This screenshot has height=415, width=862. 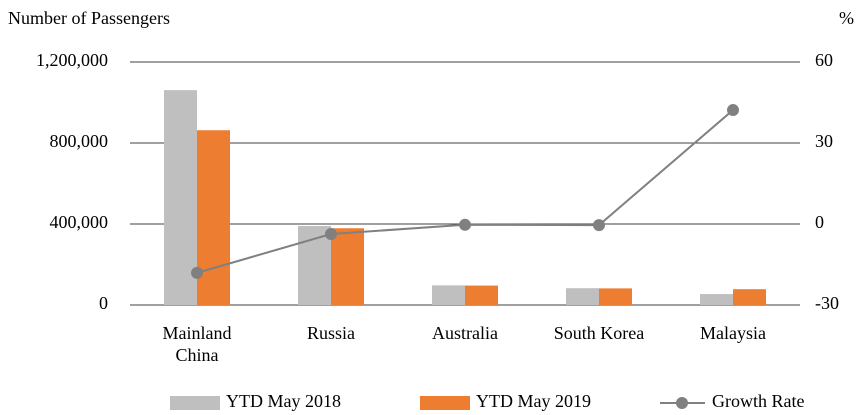 I want to click on y2-tick-label: 30, so click(x=824, y=141).